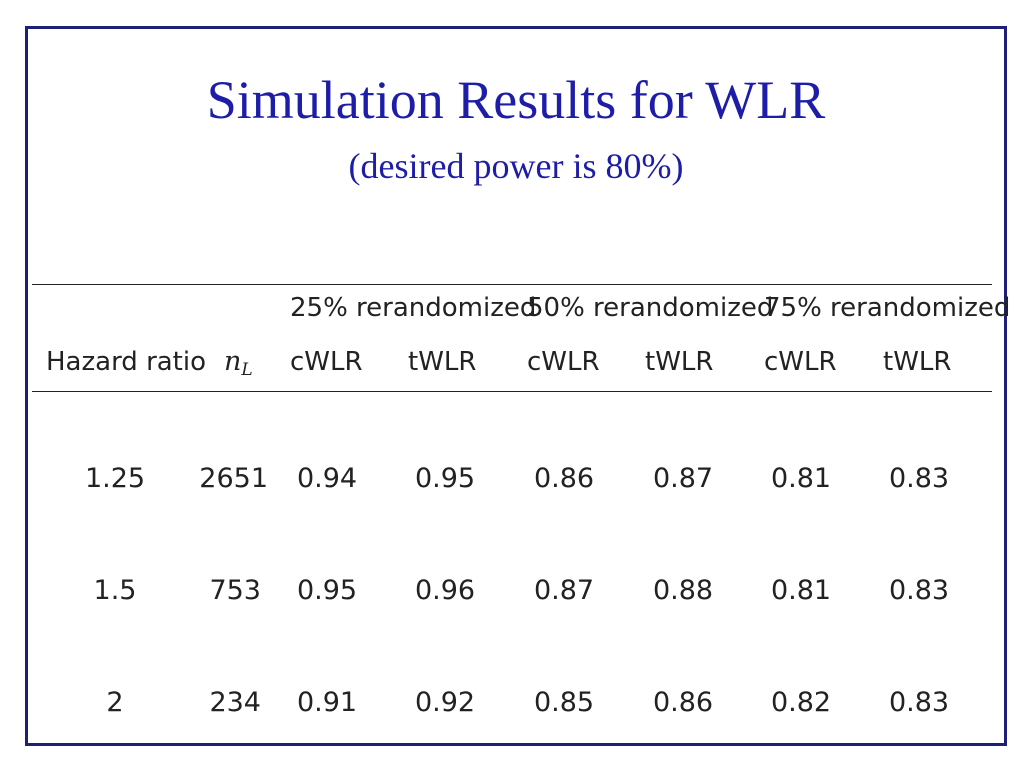 This screenshot has width=1024, height=768. Describe the element at coordinates (442, 362) in the screenshot. I see `header-twlr-25: tWLR` at that location.